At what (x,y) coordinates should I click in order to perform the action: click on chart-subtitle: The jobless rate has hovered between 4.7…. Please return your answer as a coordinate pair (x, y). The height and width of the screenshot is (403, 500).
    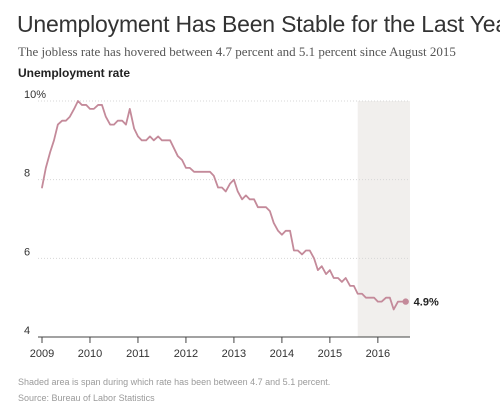
    Looking at the image, I should click on (237, 51).